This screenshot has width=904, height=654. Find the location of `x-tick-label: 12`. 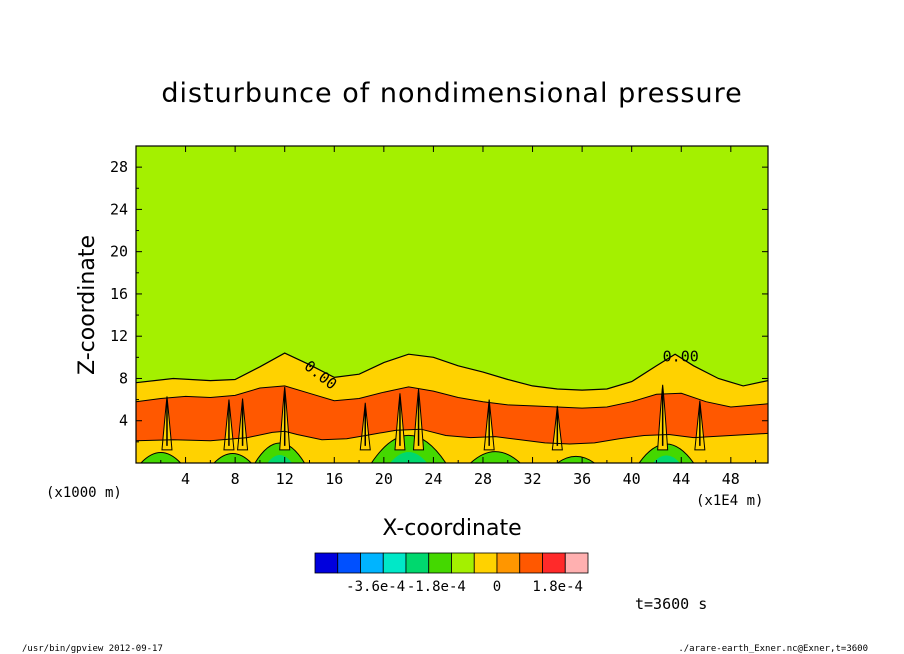

x-tick-label: 12 is located at coordinates (285, 479).